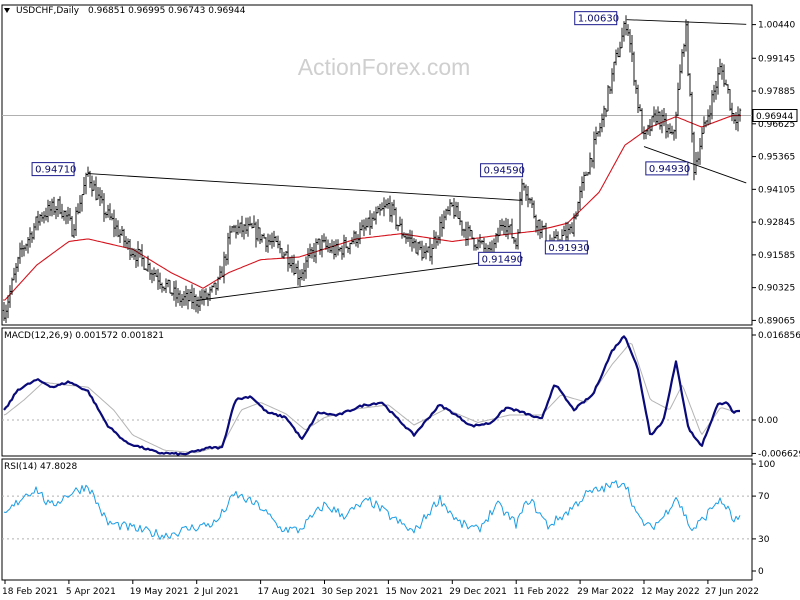  What do you see at coordinates (670, 592) in the screenshot?
I see `time-tick-label: 12 May 2022` at bounding box center [670, 592].